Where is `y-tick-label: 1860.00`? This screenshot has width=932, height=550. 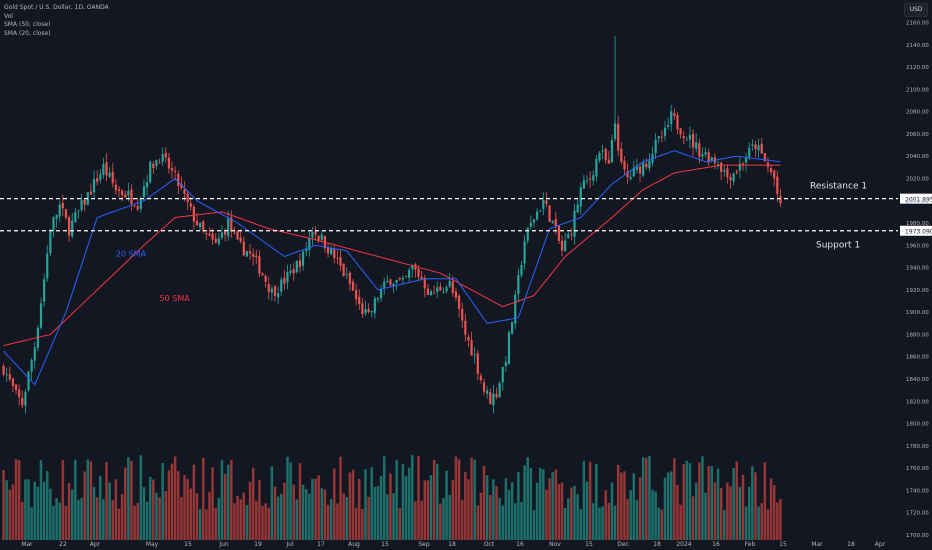
y-tick-label: 1860.00 is located at coordinates (917, 358).